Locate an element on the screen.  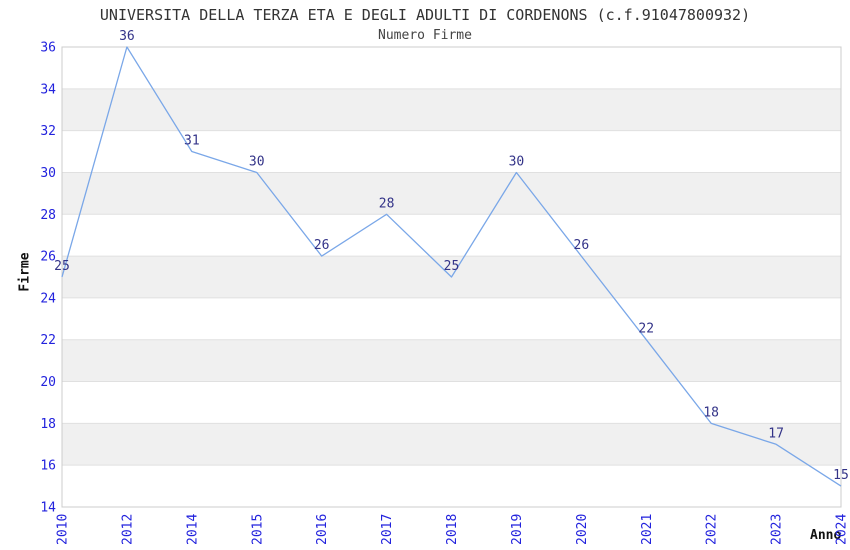
y-tick-label: 16 is located at coordinates (48, 466).